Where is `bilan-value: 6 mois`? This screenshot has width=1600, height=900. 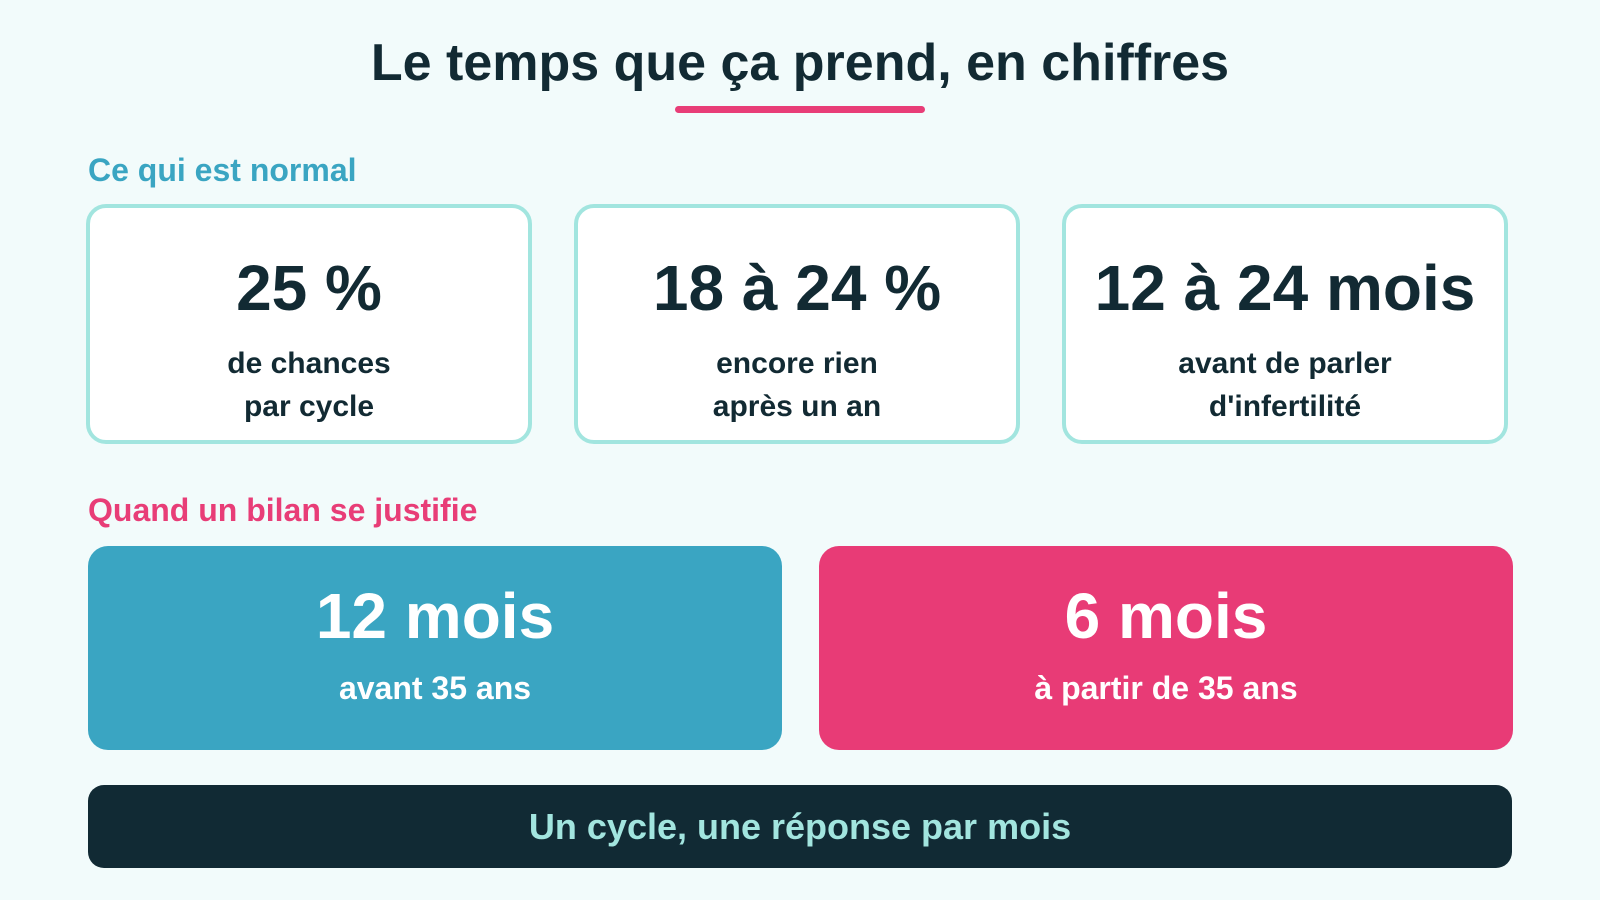
bilan-value: 6 mois is located at coordinates (1166, 616).